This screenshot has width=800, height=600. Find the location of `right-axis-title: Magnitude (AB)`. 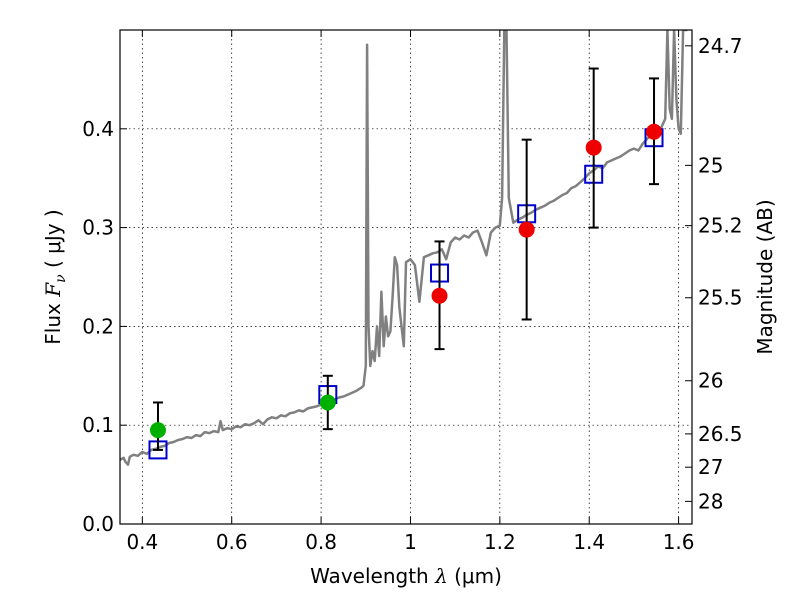

right-axis-title: Magnitude (AB) is located at coordinates (765, 276).